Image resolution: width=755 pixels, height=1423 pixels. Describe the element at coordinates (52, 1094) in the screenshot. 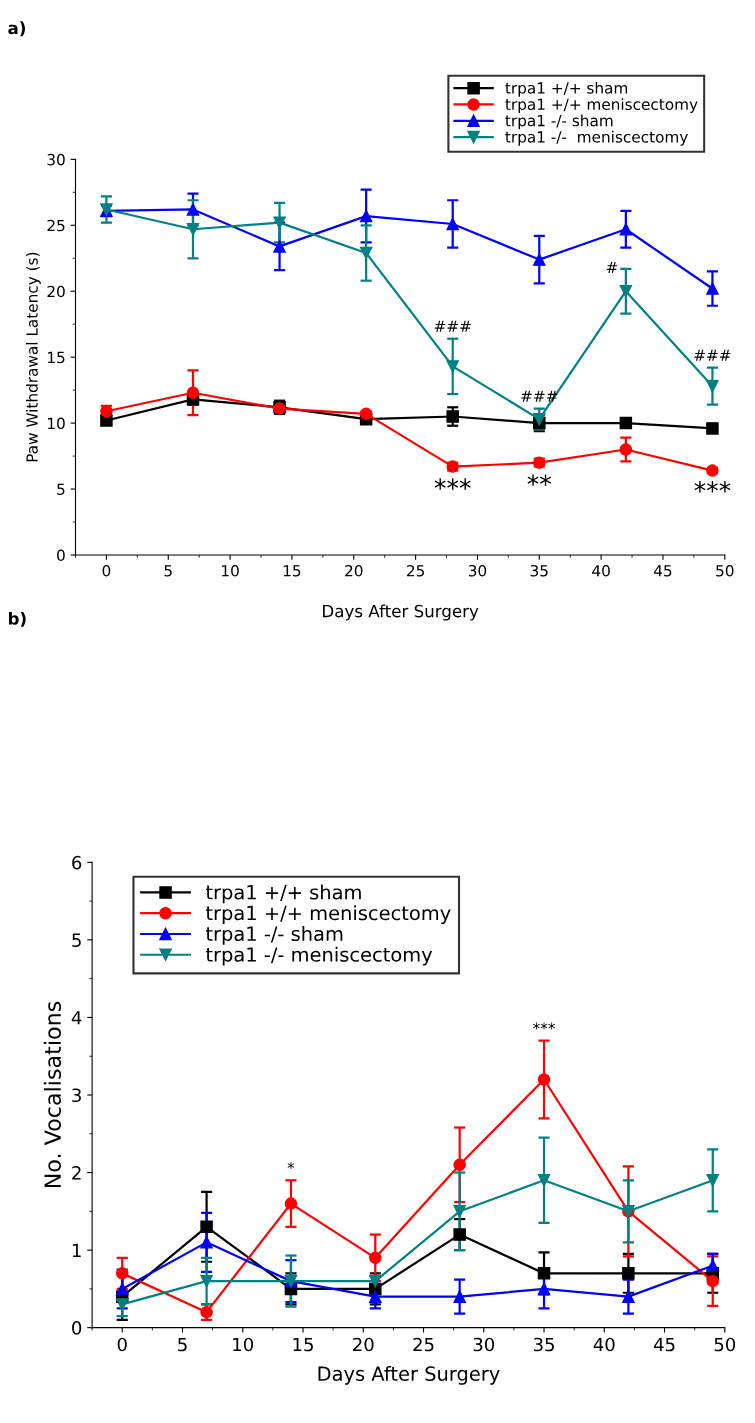

I see `y-axis-title: No. Vocalisations` at that location.